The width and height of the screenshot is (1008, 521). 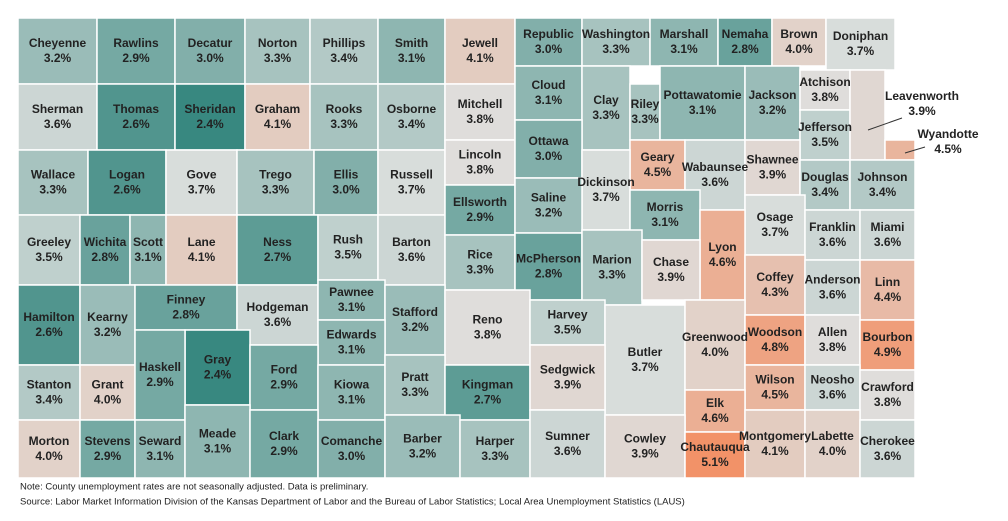 What do you see at coordinates (344, 109) in the screenshot?
I see `county-name: Rooks` at bounding box center [344, 109].